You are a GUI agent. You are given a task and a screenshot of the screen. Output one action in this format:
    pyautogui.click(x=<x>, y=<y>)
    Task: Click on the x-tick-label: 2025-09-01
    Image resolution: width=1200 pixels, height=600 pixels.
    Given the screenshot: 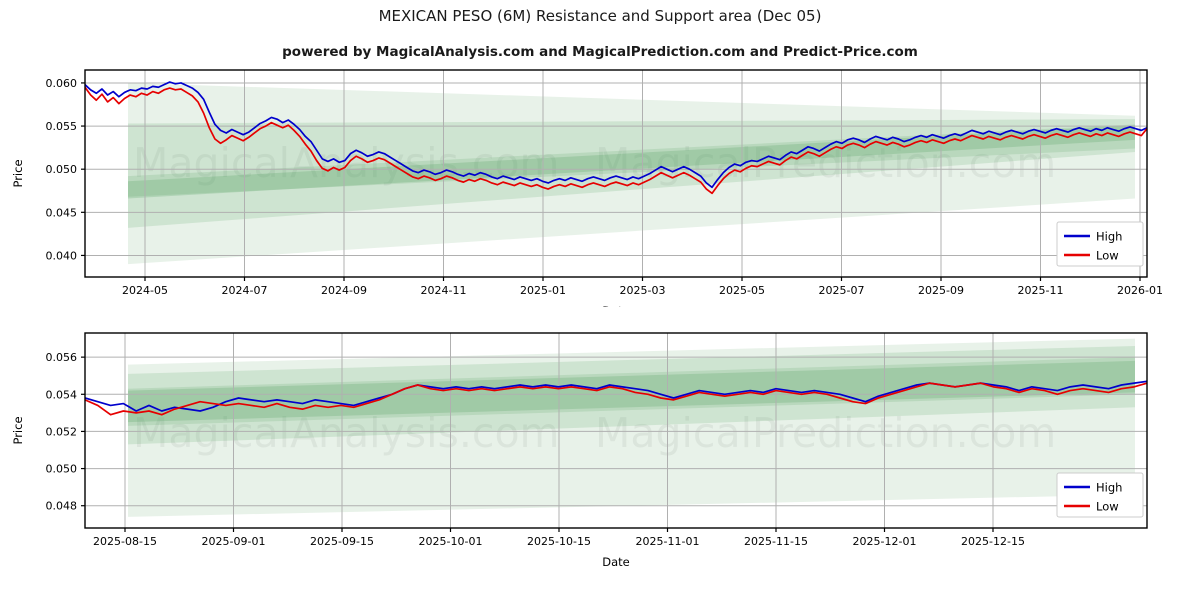 What is the action you would take?
    pyautogui.click(x=234, y=541)
    